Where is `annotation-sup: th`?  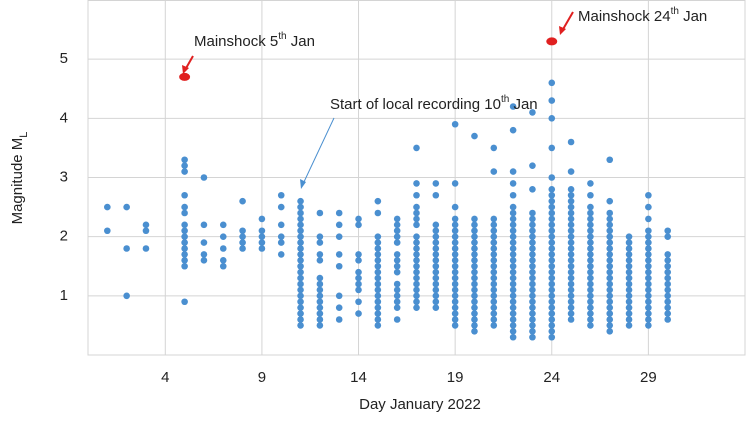 annotation-sup: th is located at coordinates (675, 11).